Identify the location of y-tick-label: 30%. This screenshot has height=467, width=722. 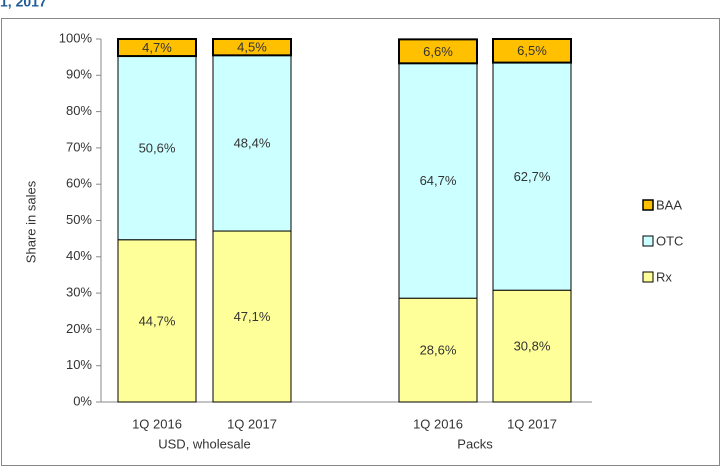
(79, 292).